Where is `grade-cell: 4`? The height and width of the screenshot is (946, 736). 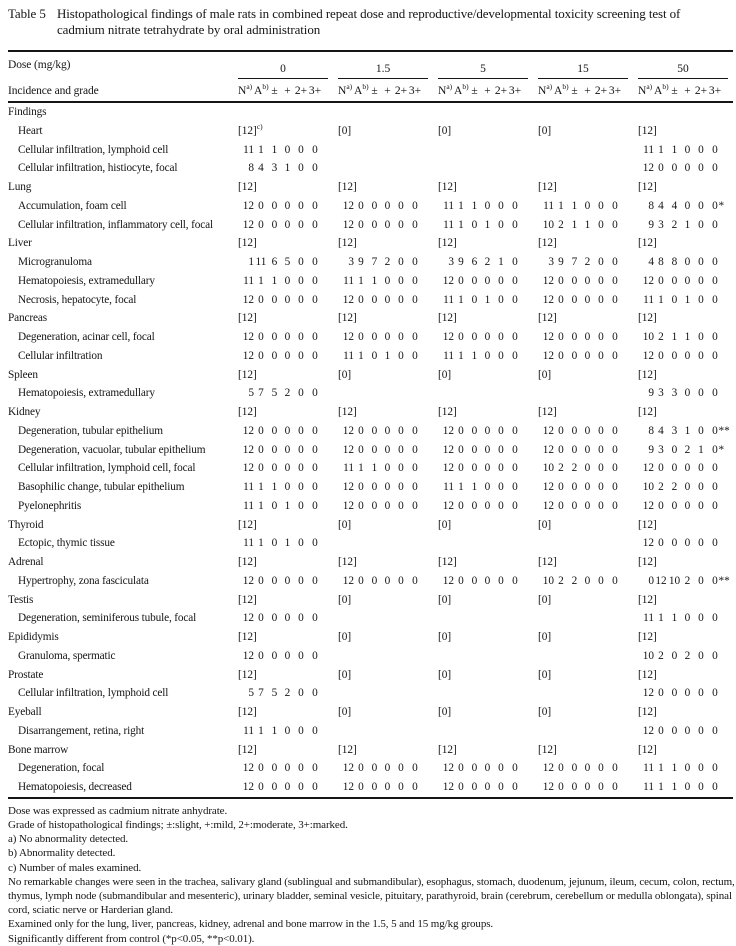 grade-cell: 4 is located at coordinates (674, 205).